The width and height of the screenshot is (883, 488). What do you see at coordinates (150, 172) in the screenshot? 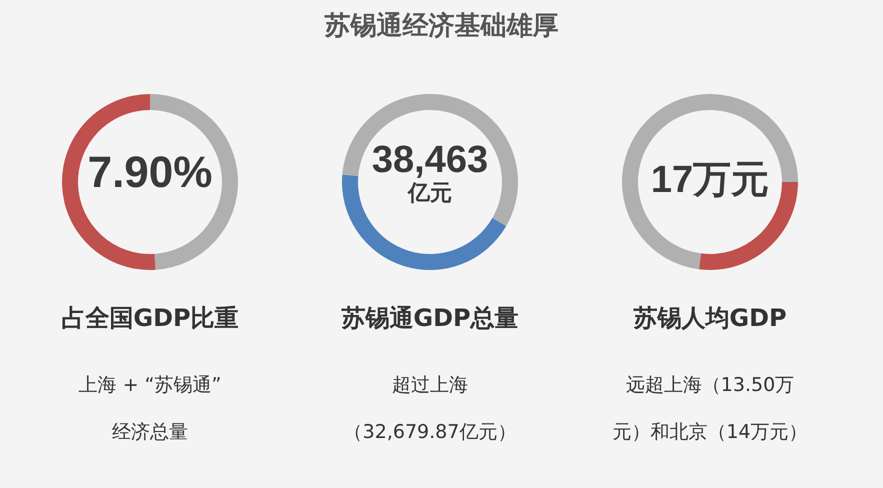
I see `text: 7.90%` at bounding box center [150, 172].